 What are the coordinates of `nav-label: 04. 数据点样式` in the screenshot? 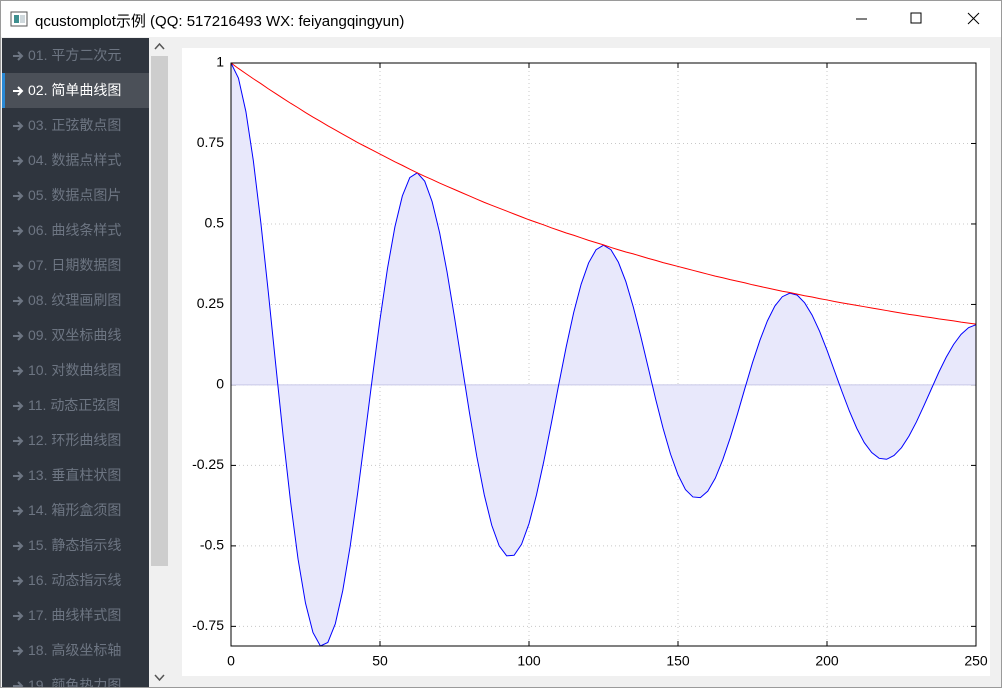 It's located at (75, 160).